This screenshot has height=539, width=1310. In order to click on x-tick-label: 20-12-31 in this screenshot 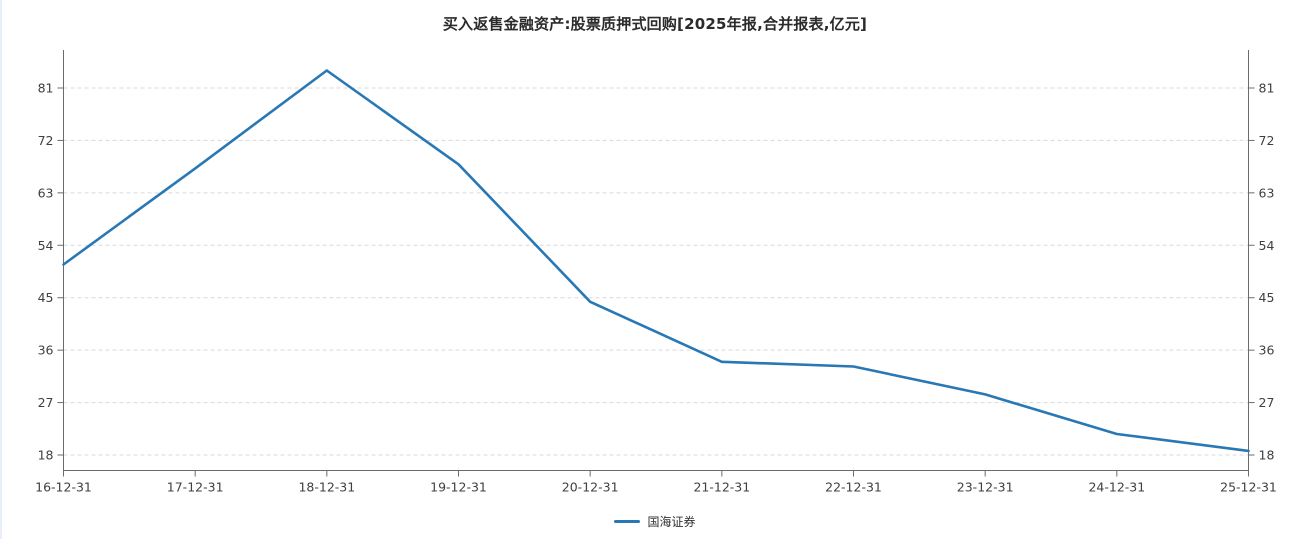, I will do `click(590, 487)`.